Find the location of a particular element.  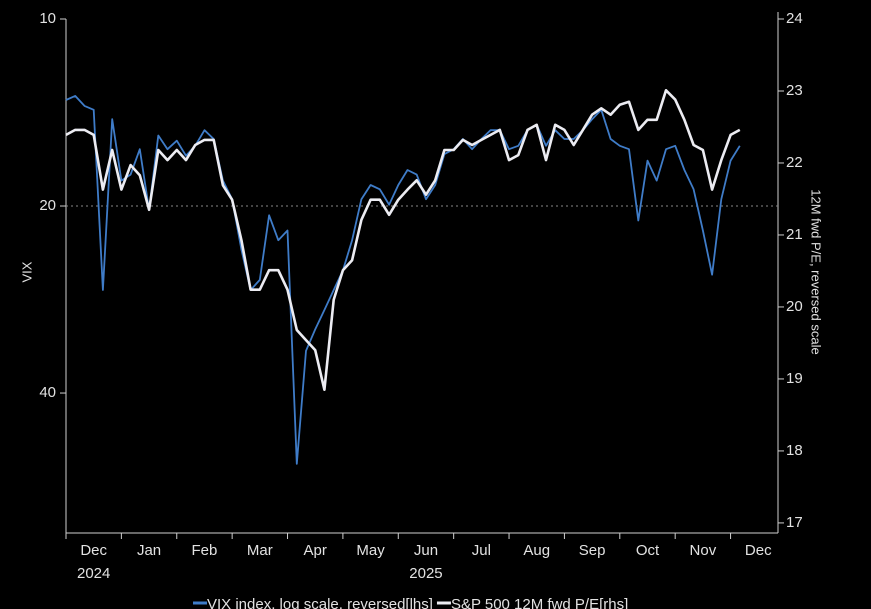

y2-tick-label: 24 is located at coordinates (794, 18).